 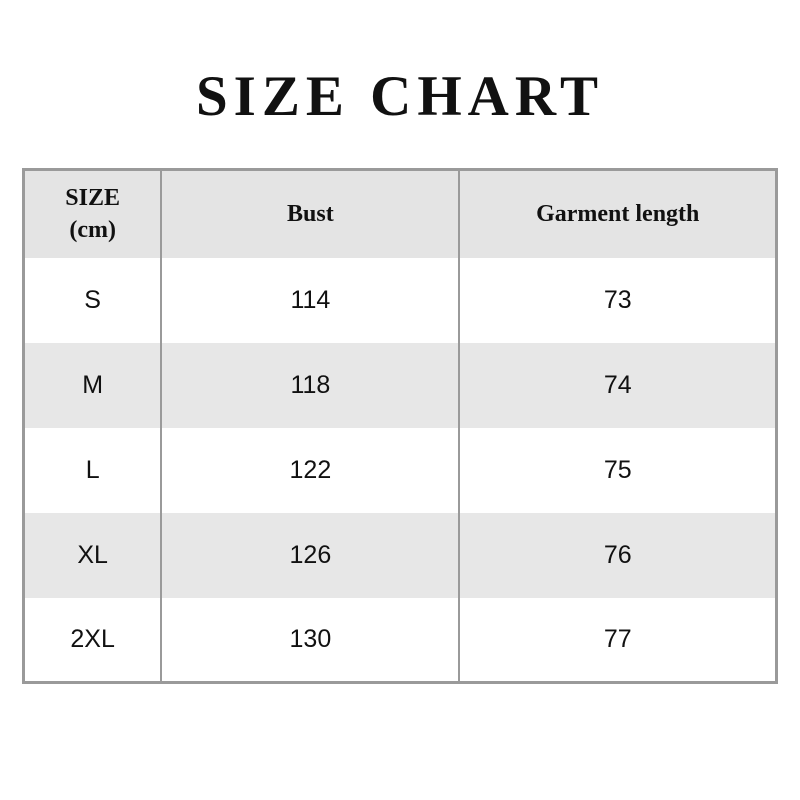 I want to click on table-row: M 118 74, so click(x=400, y=385).